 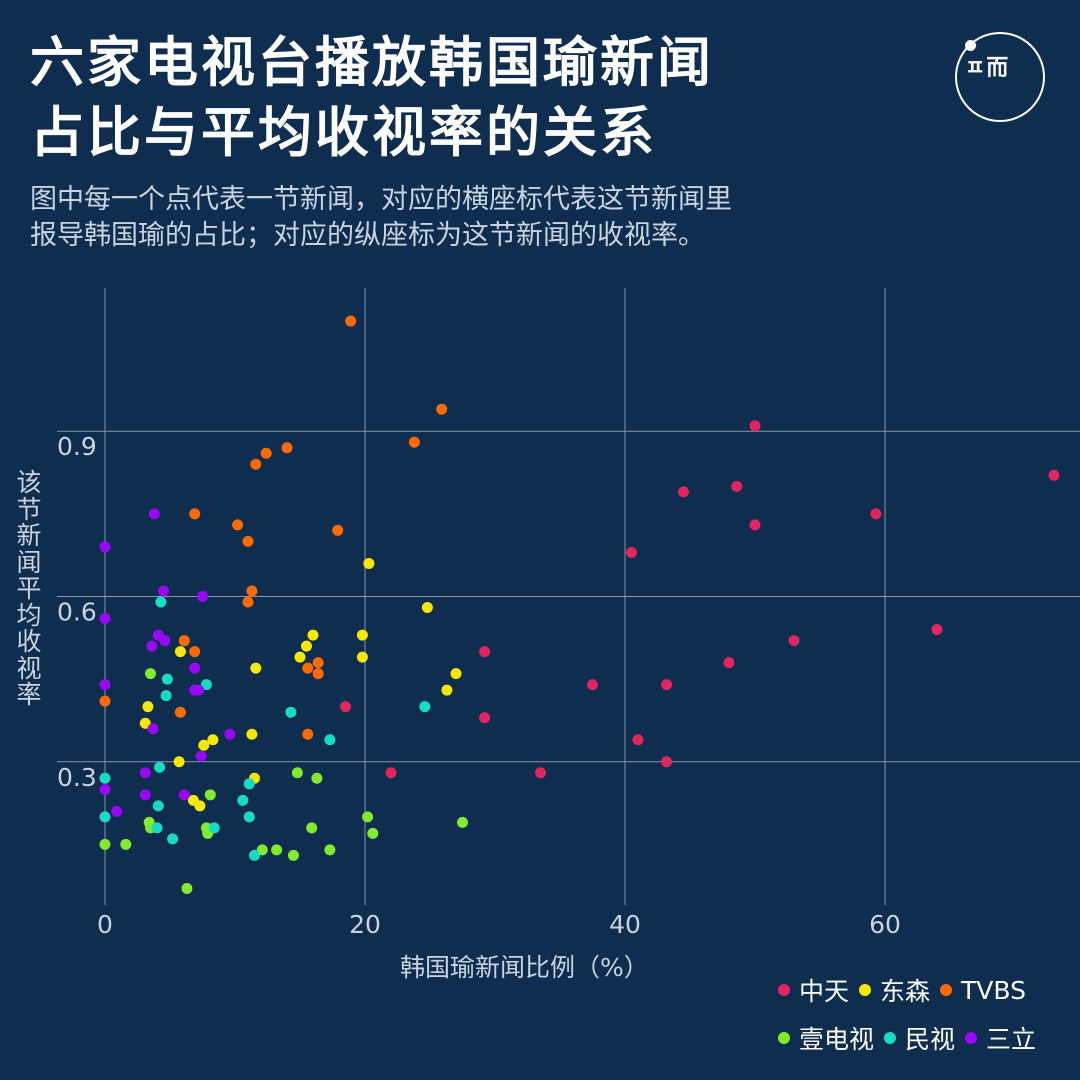 What do you see at coordinates (625, 924) in the screenshot?
I see `x-tick-label: 40` at bounding box center [625, 924].